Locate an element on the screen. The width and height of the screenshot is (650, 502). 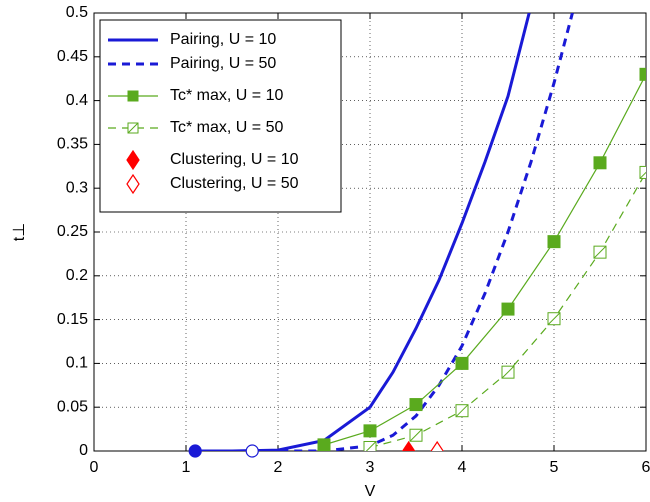
y-tick-label: 0.45 is located at coordinates (72, 56).